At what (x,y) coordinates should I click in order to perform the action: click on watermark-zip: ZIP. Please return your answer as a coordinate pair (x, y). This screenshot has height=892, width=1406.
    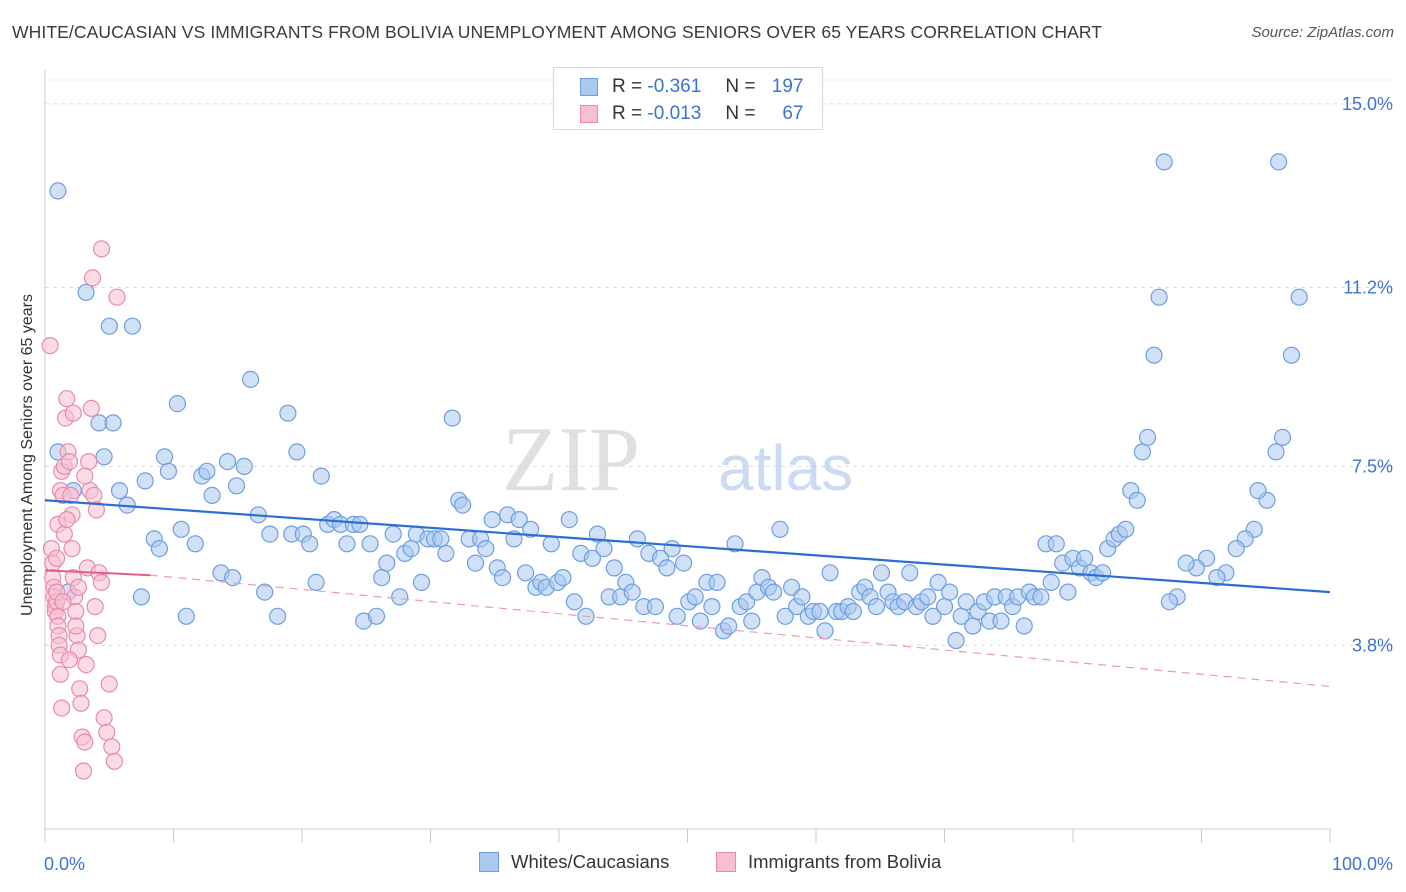
    Looking at the image, I should click on (571, 459).